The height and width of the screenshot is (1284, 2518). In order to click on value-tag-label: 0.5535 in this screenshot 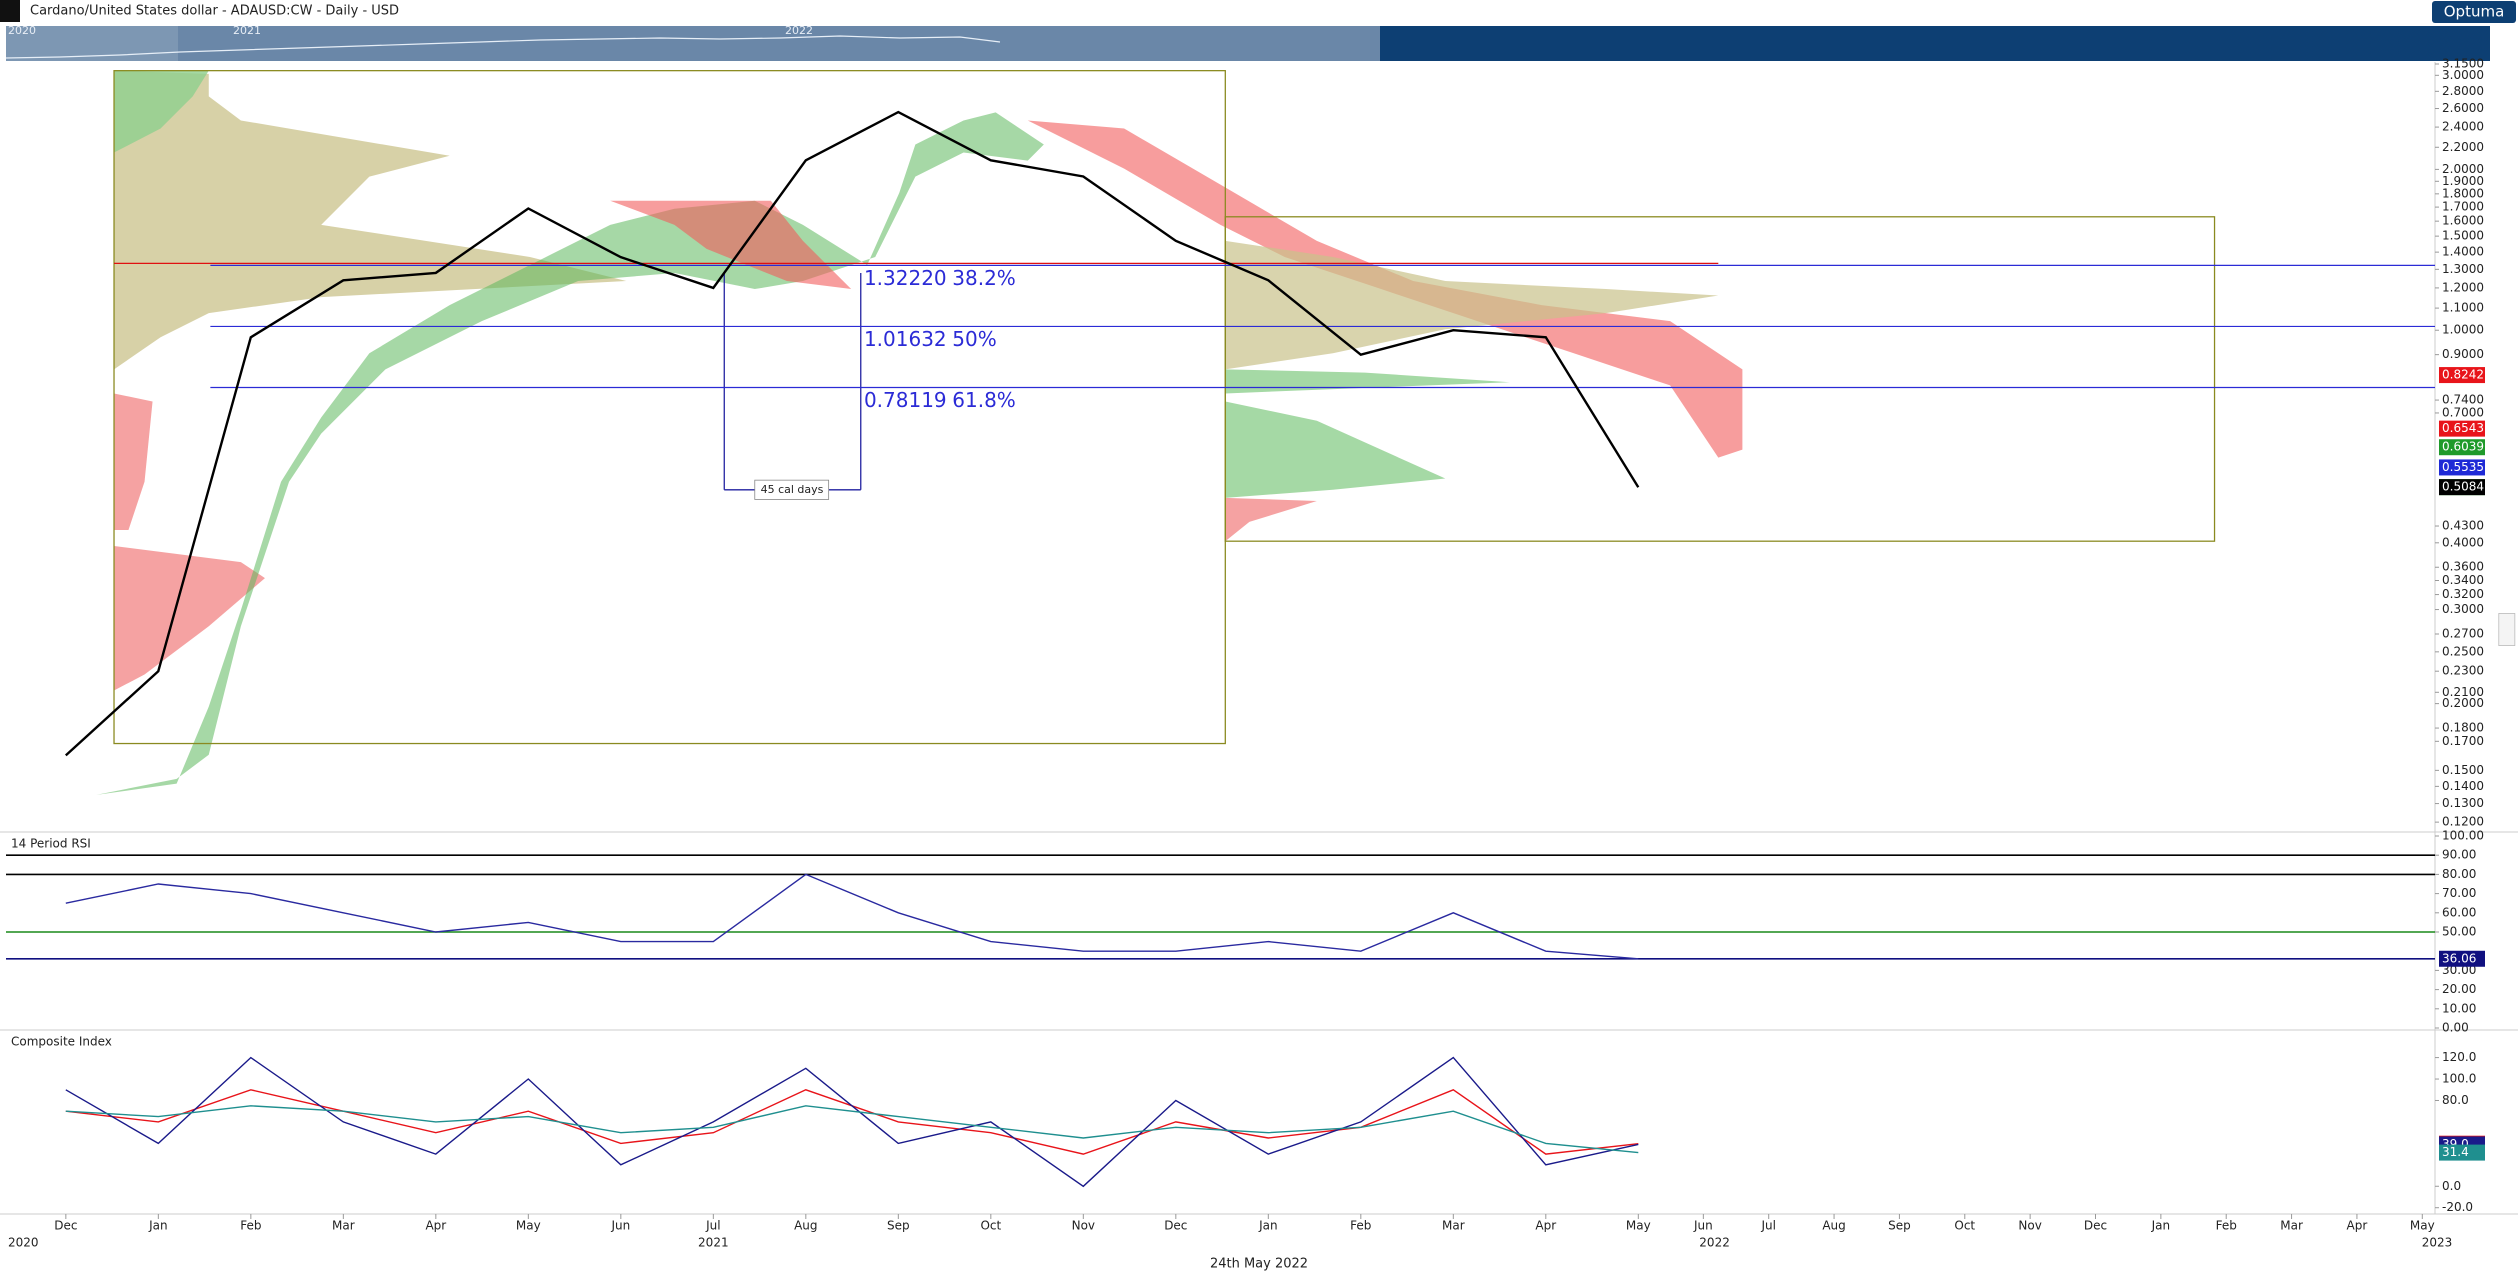, I will do `click(2463, 467)`.